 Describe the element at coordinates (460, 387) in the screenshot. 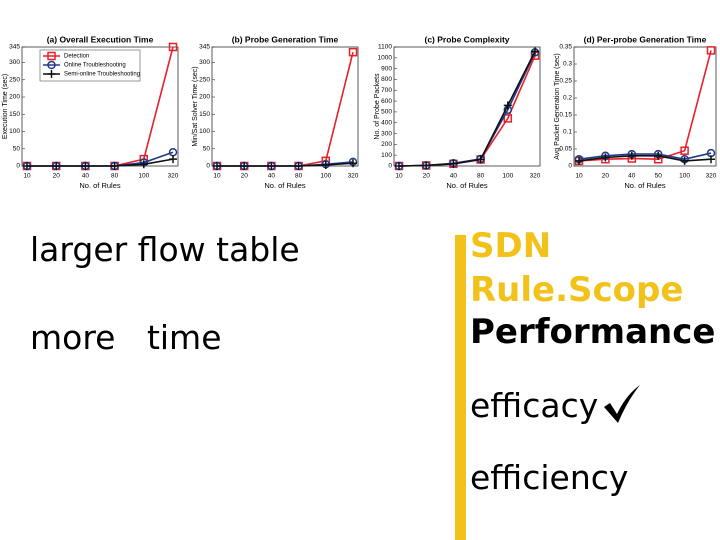

I see `accent-bar` at that location.